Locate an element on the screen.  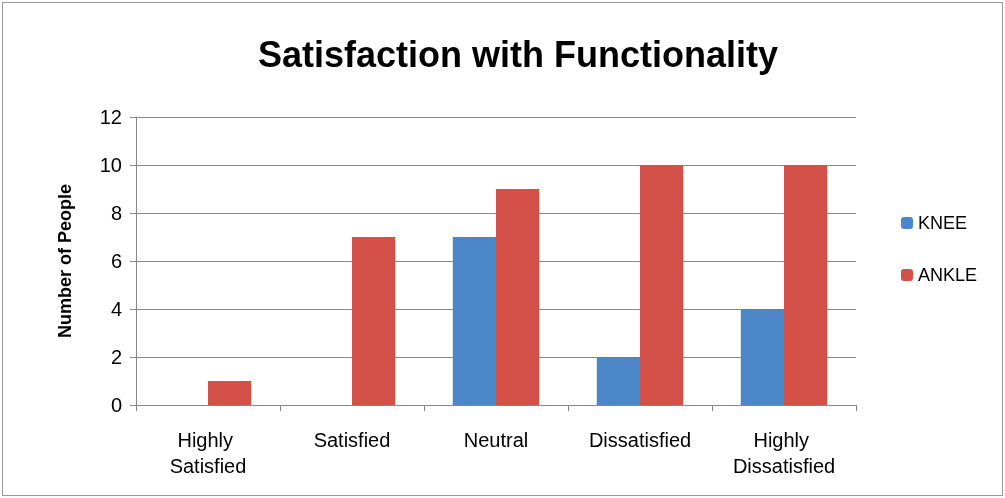
y-tick-label: 8 is located at coordinates (116, 213).